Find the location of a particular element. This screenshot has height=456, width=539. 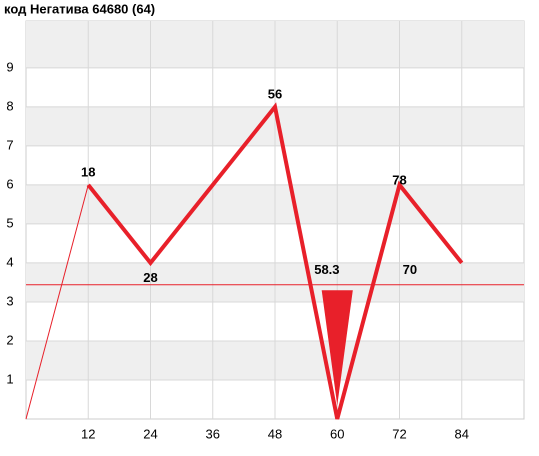

y-tick-label: 4 is located at coordinates (9, 261).